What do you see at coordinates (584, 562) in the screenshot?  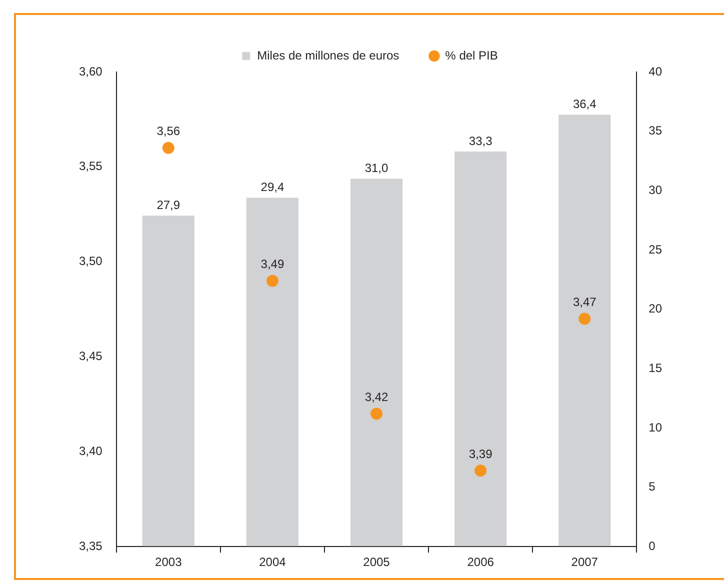 I see `x-tick-label: 2007` at bounding box center [584, 562].